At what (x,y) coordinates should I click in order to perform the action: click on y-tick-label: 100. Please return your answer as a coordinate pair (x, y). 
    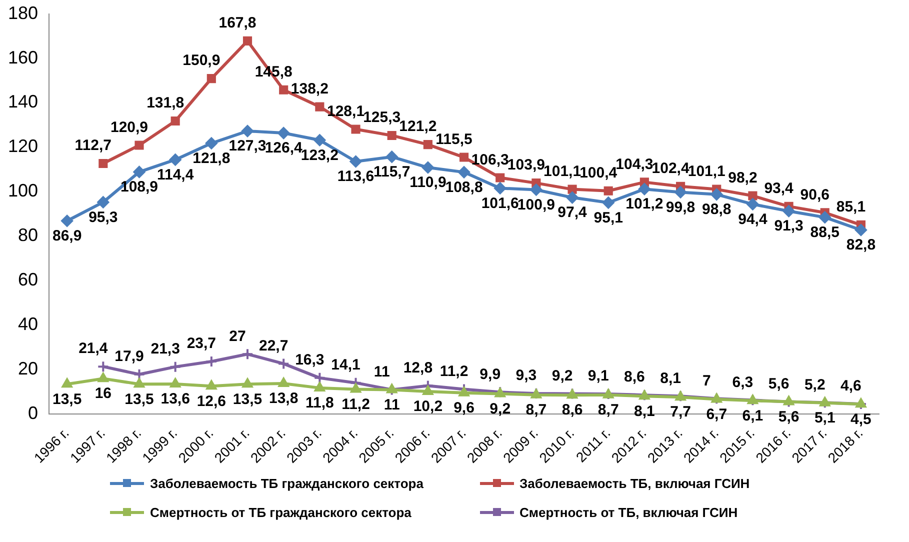
    Looking at the image, I should click on (23, 190).